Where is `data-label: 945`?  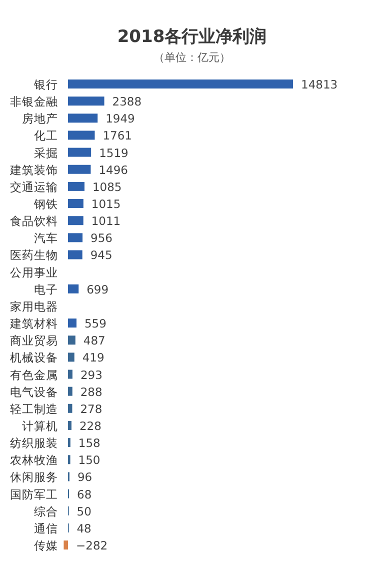
data-label: 945 is located at coordinates (101, 255).